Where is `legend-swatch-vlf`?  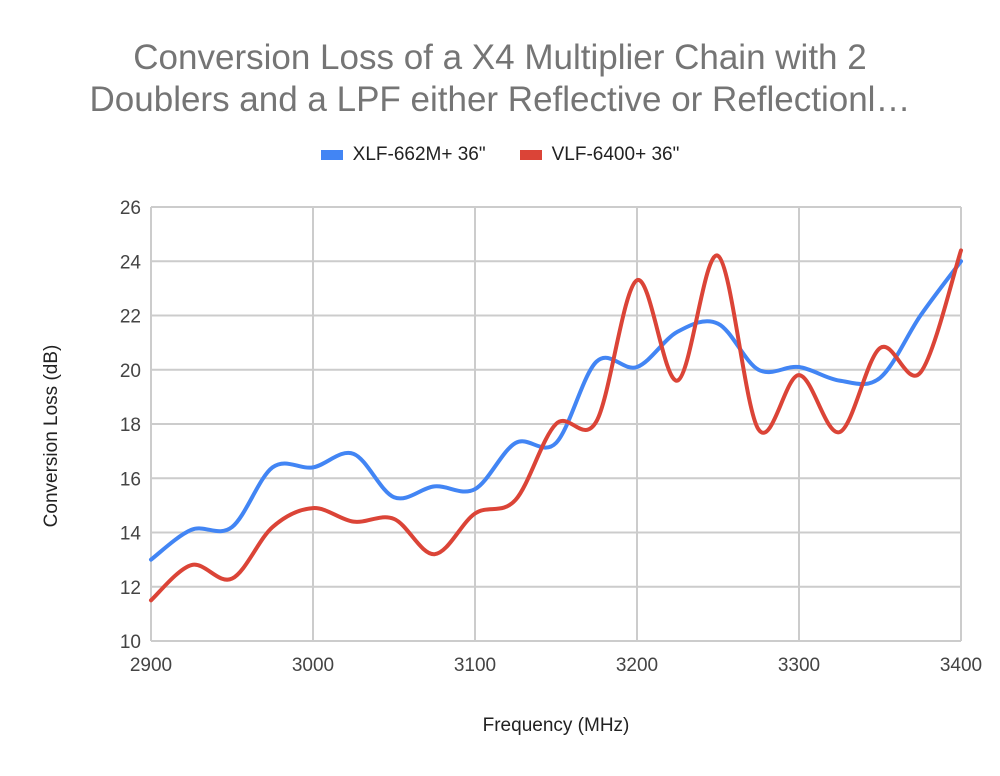
legend-swatch-vlf is located at coordinates (530, 155).